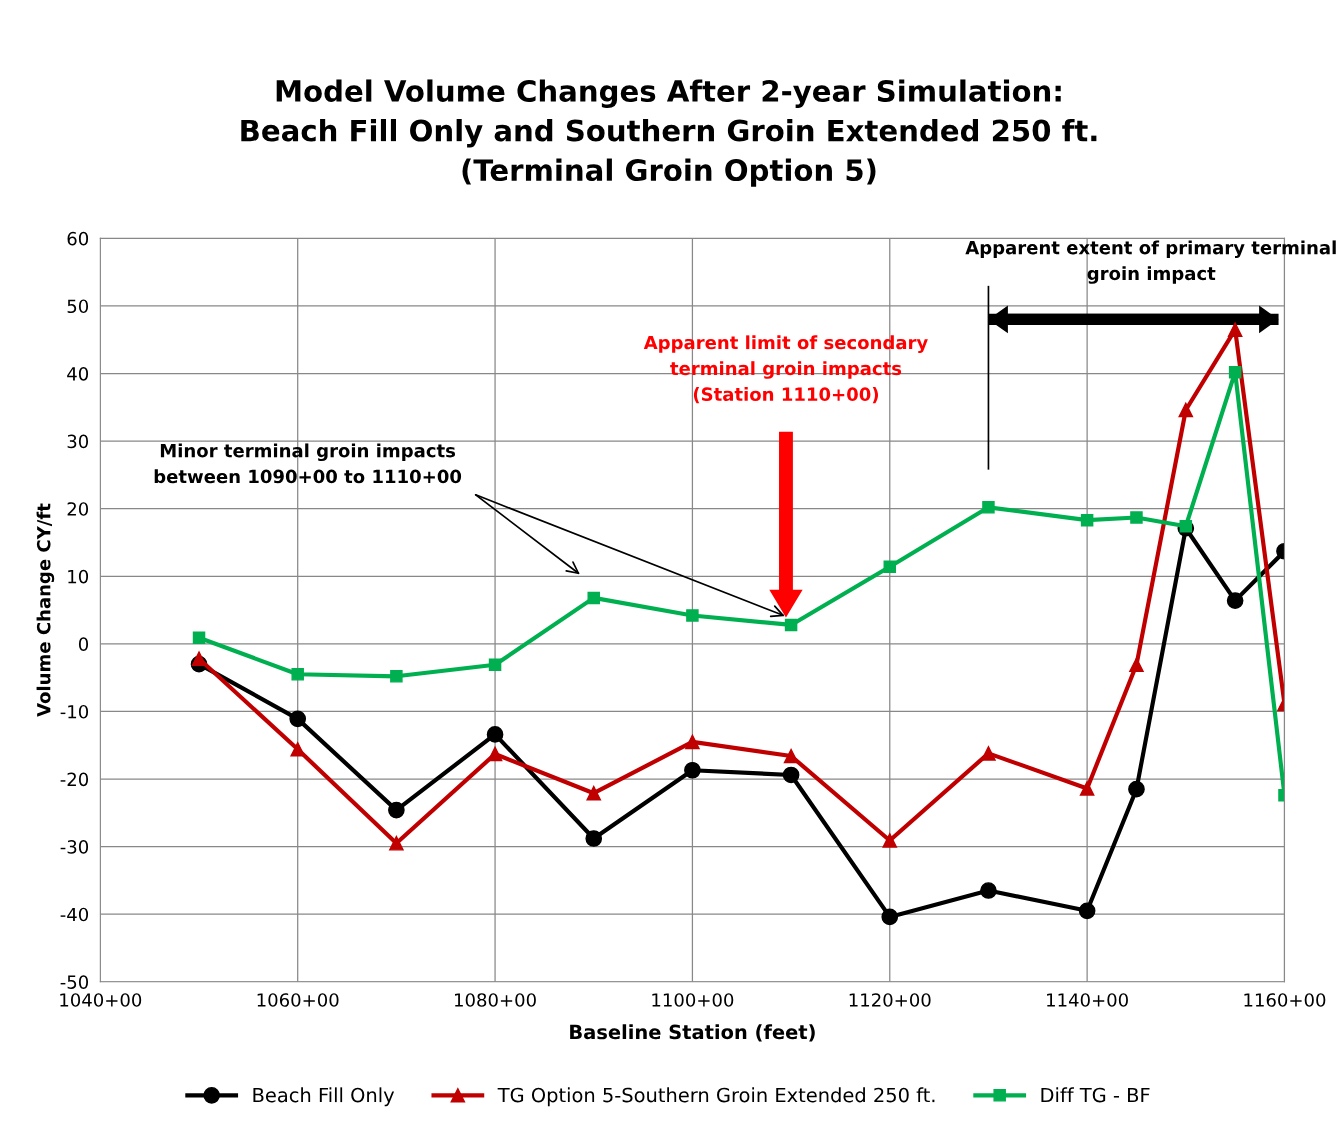 This screenshot has height=1135, width=1338. I want to click on x-axis-title: Baseline Station (feet), so click(692, 1033).